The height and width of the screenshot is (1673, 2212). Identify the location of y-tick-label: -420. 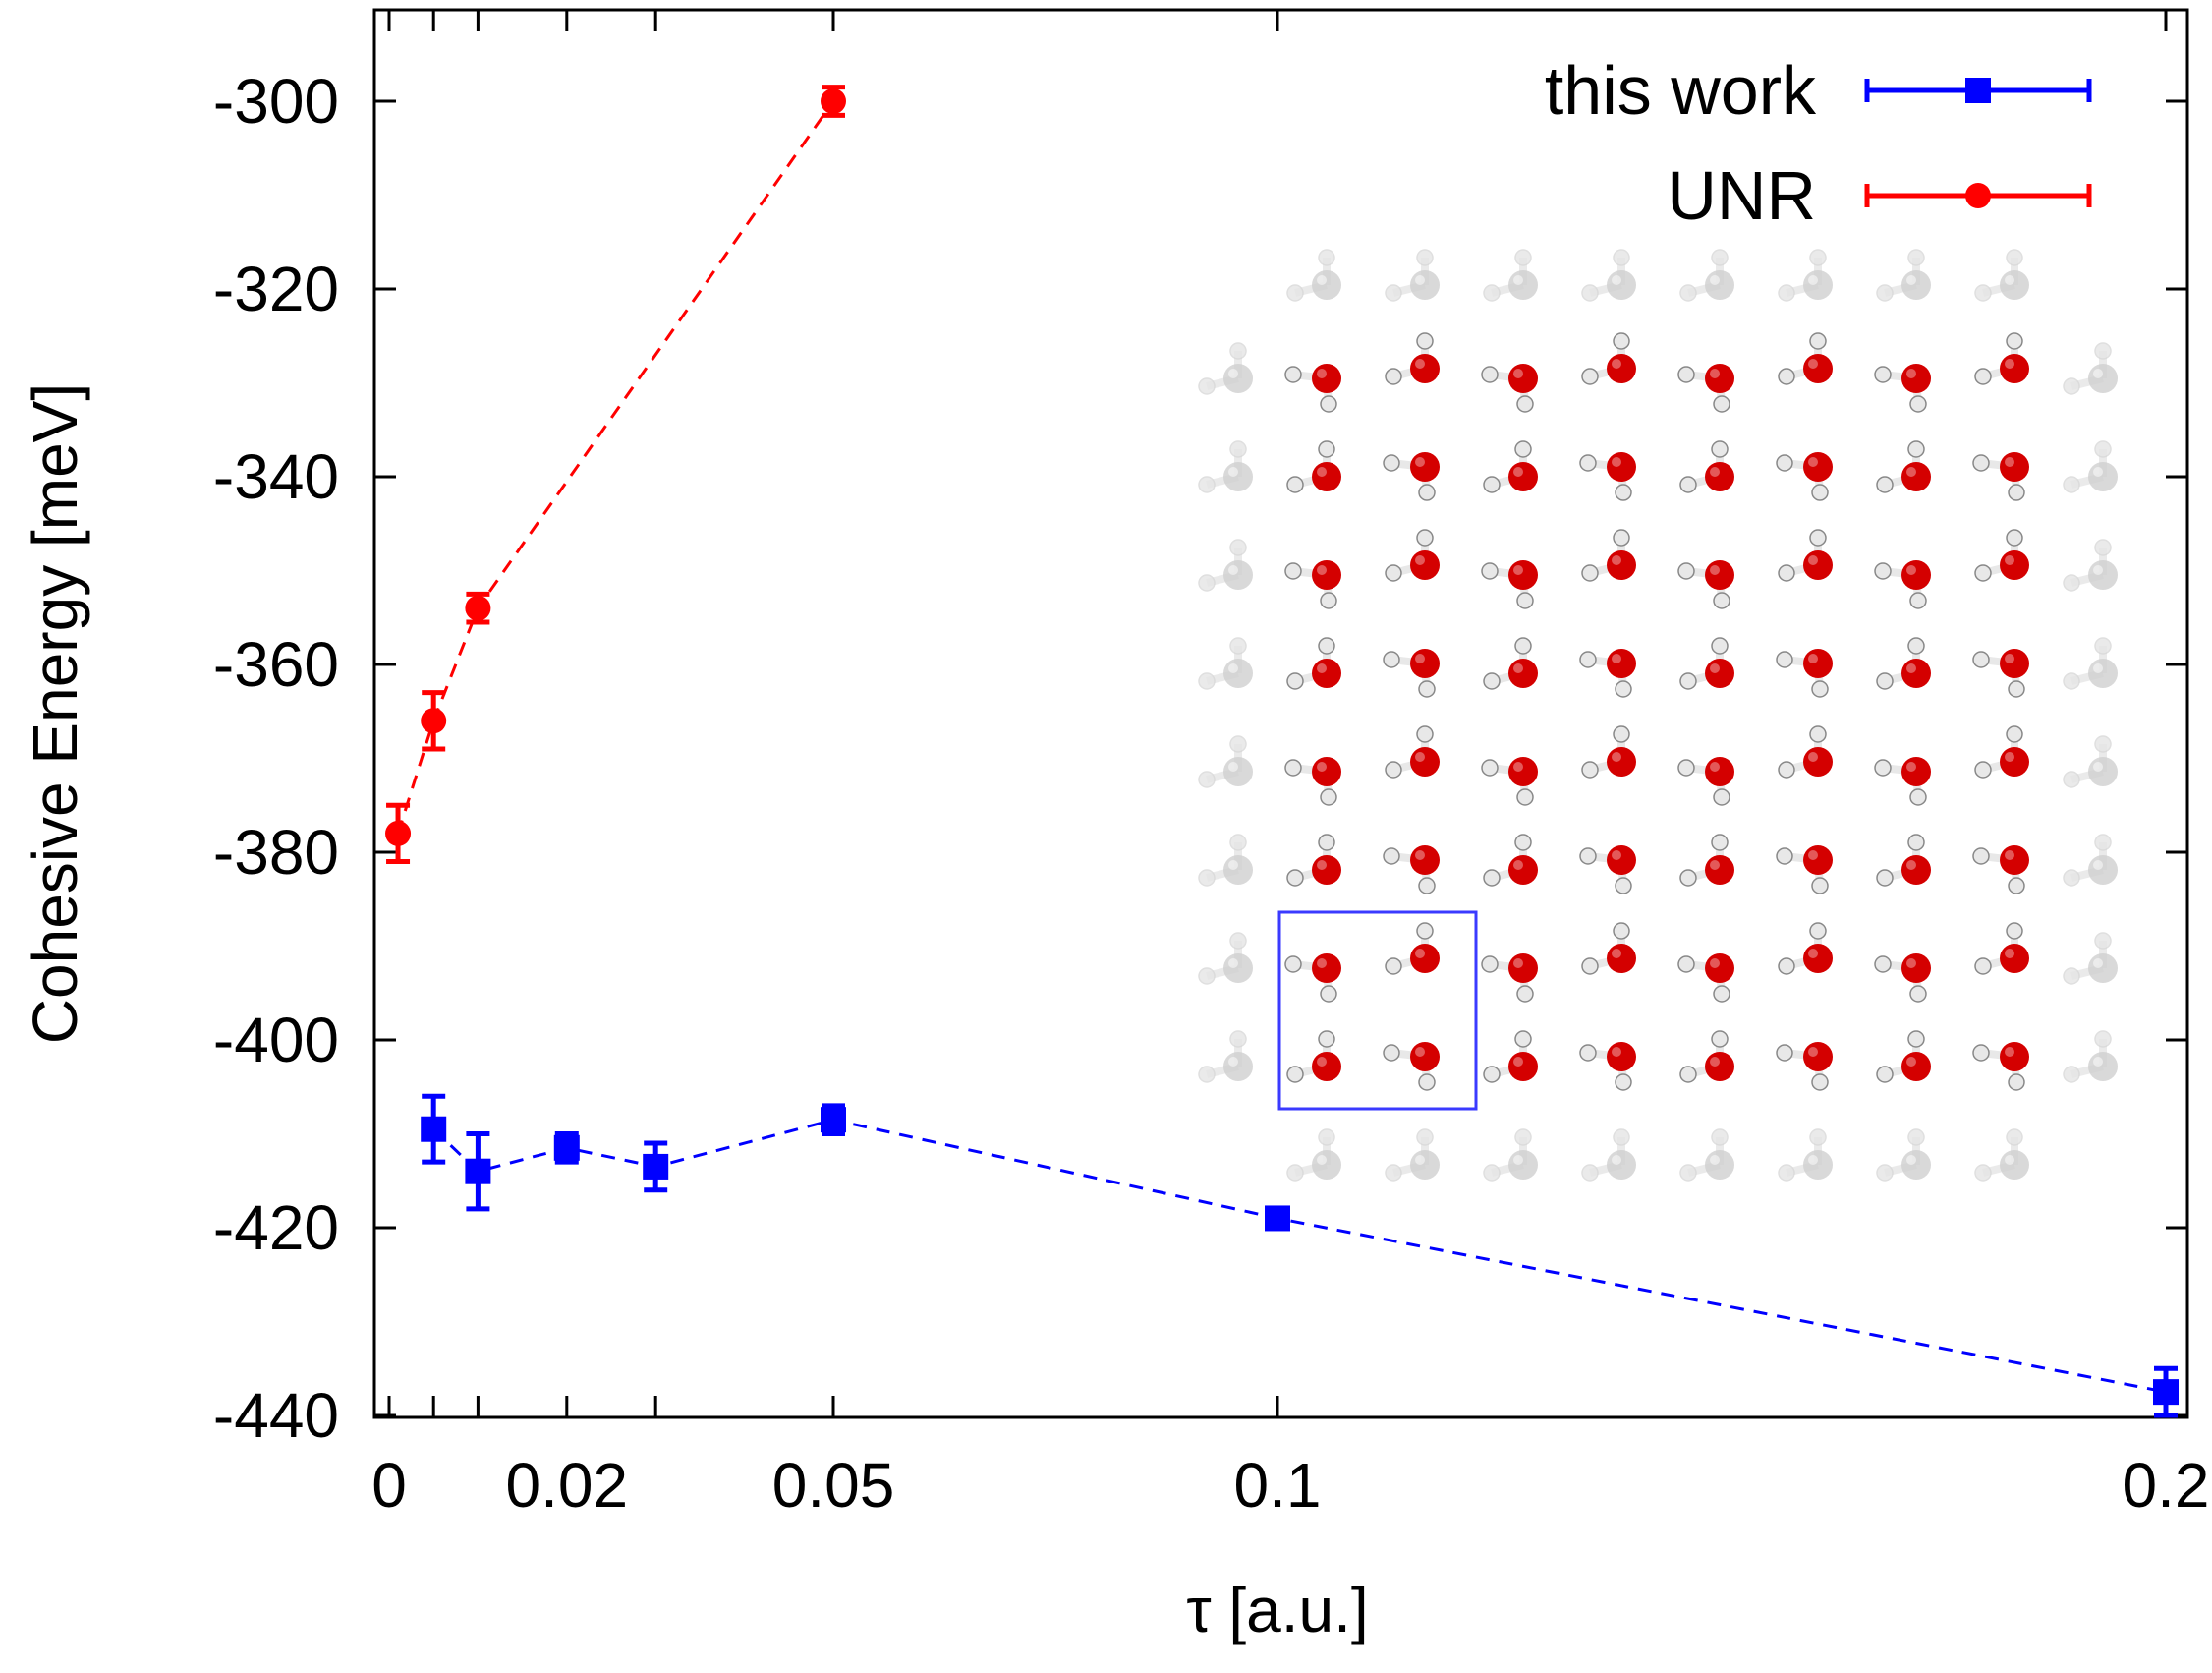
(276, 1227).